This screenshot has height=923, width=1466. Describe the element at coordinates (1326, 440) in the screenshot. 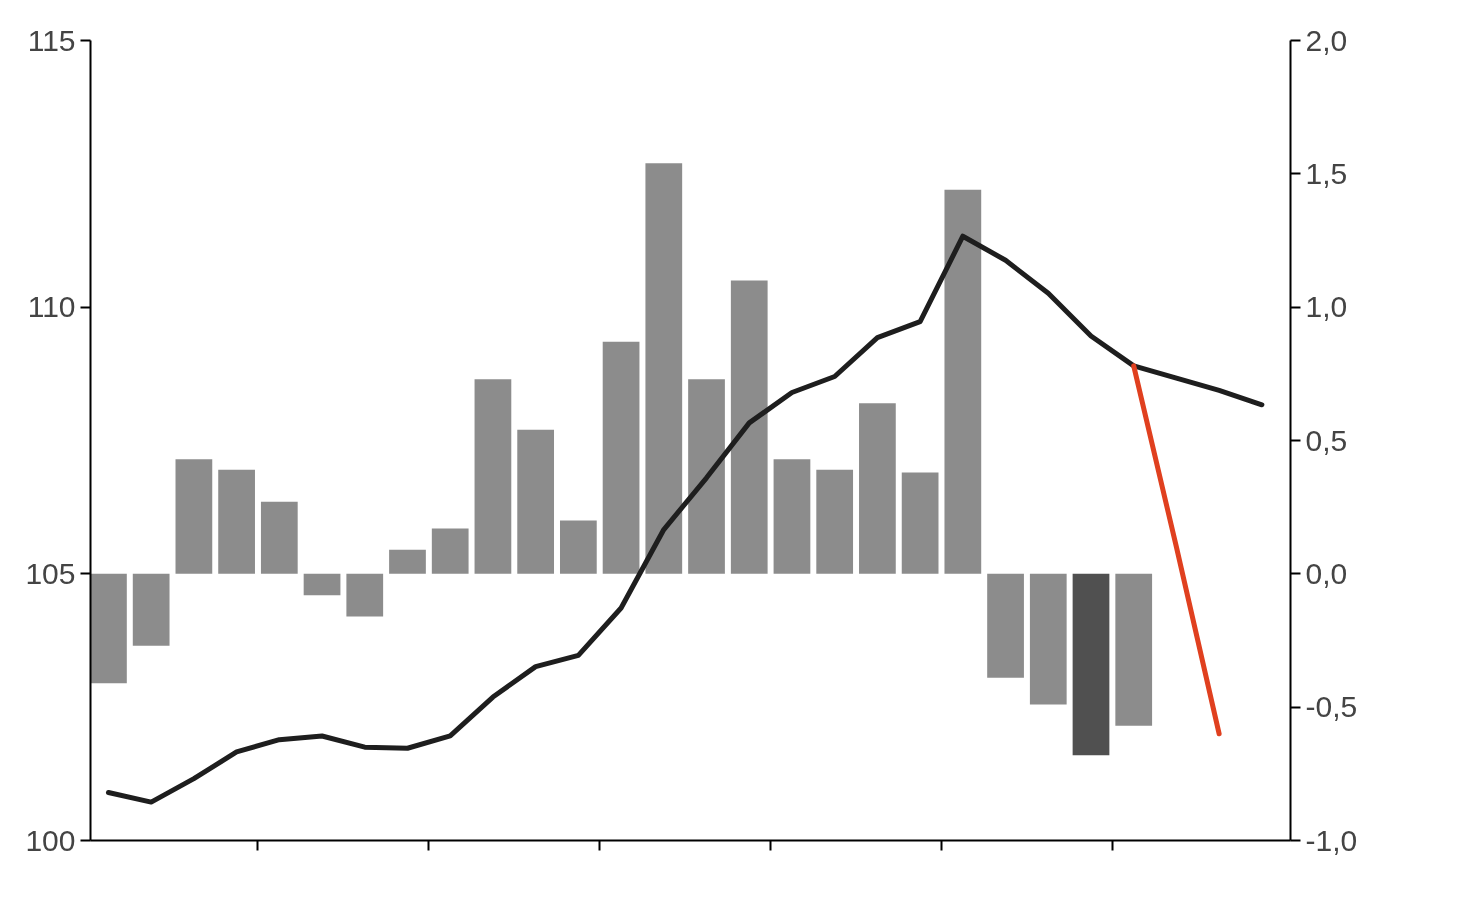

I see `y2-tick-label: 0,5` at that location.